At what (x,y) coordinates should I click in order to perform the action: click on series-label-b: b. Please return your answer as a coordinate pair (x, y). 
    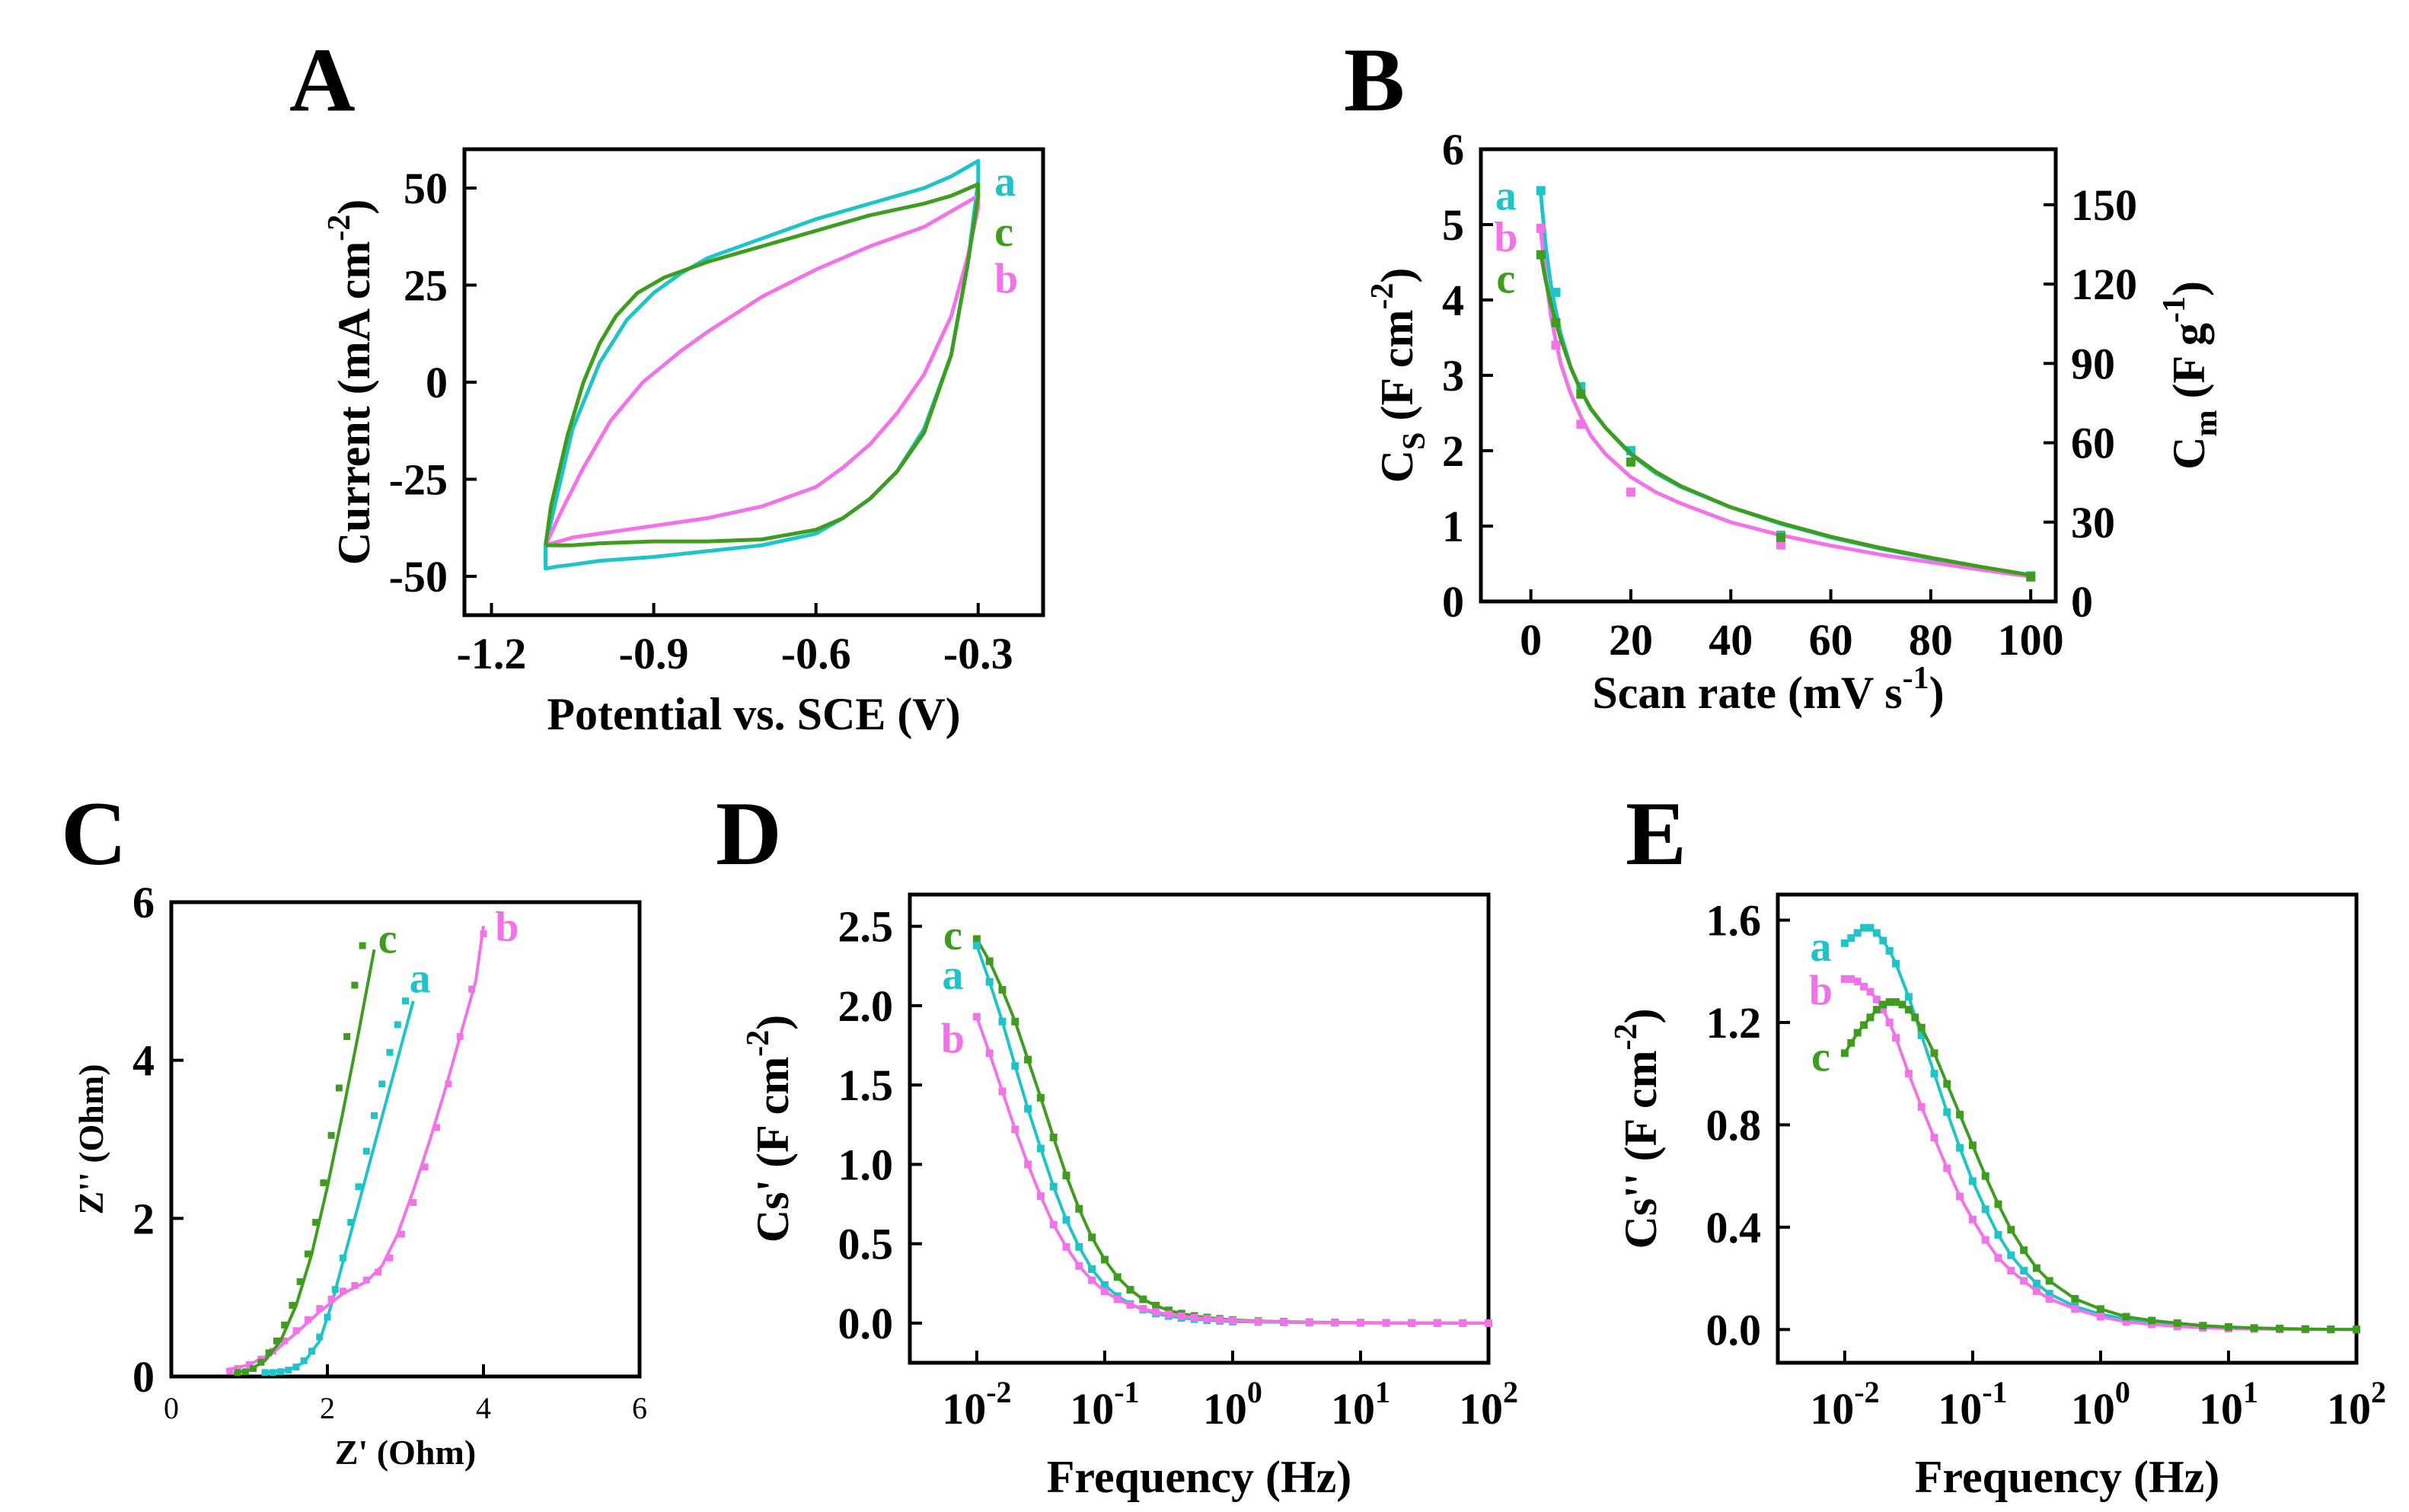
    Looking at the image, I should click on (1821, 990).